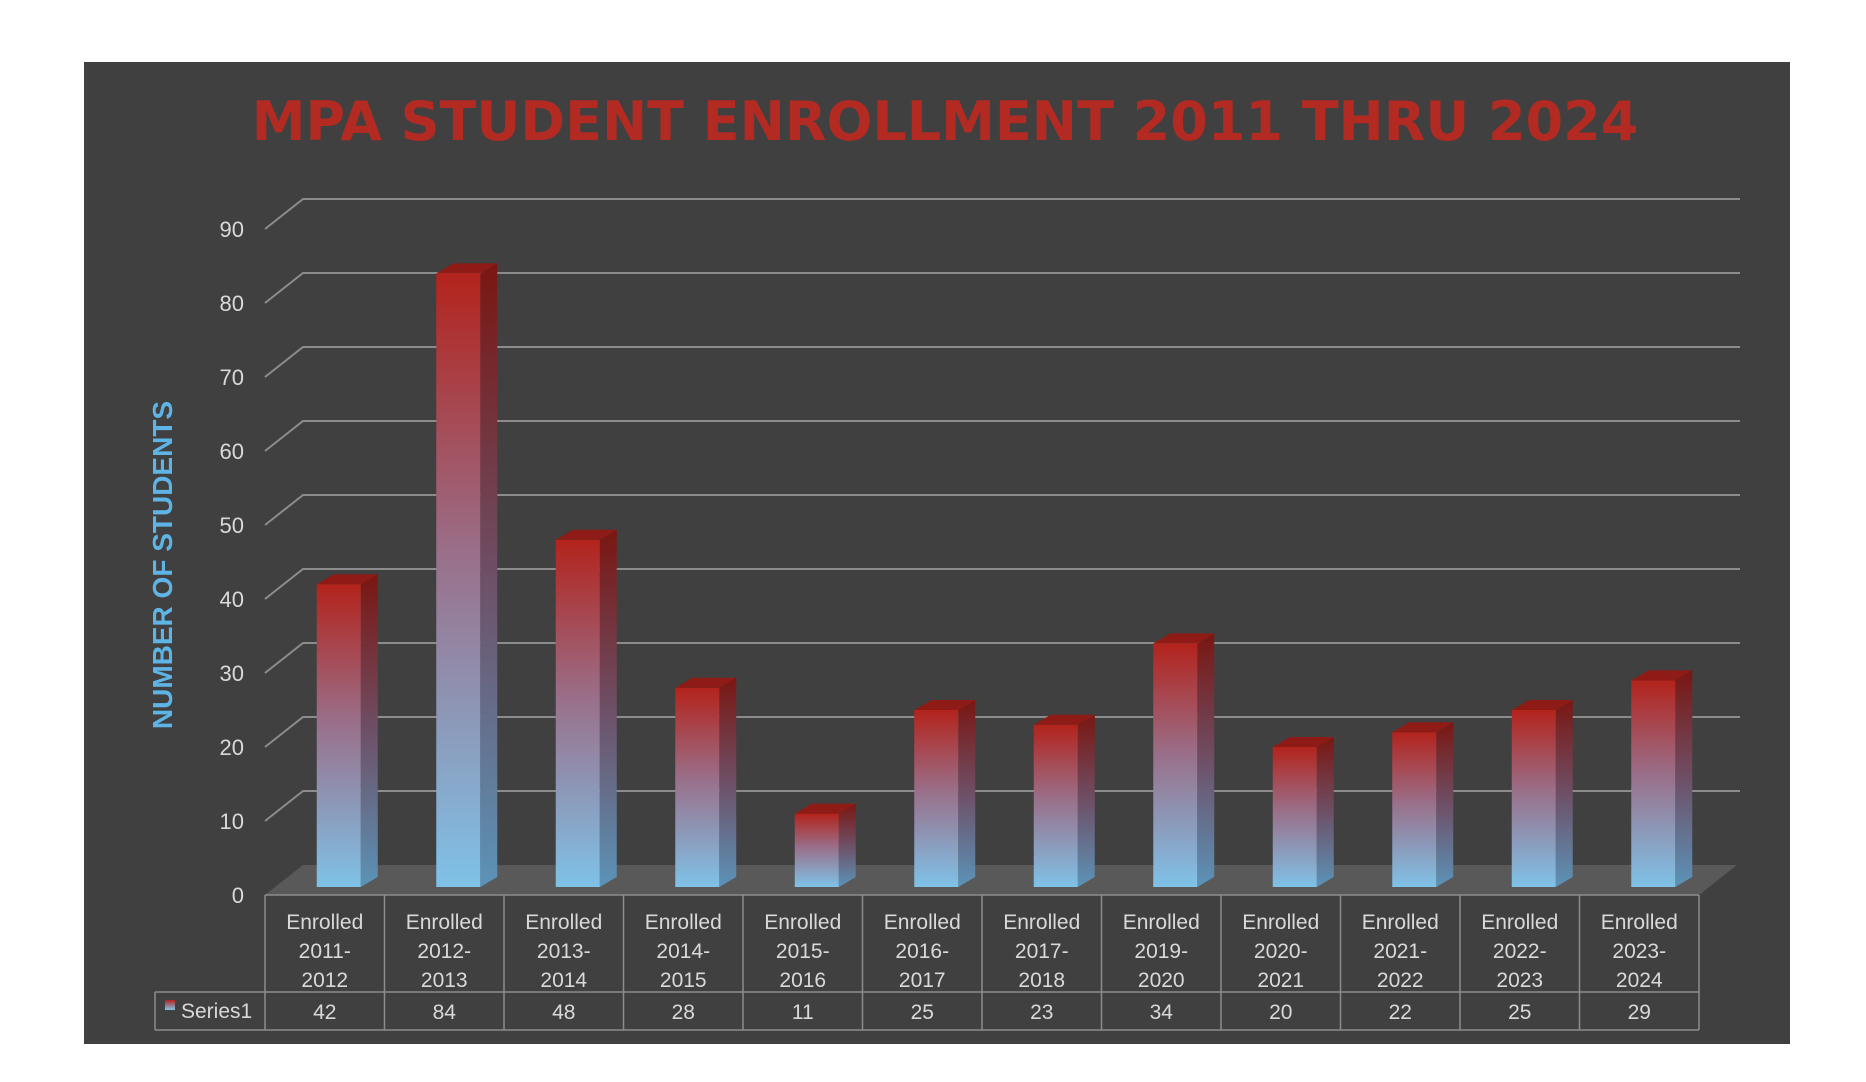 The image size is (1866, 1082). I want to click on category-label: 2020, so click(1161, 980).